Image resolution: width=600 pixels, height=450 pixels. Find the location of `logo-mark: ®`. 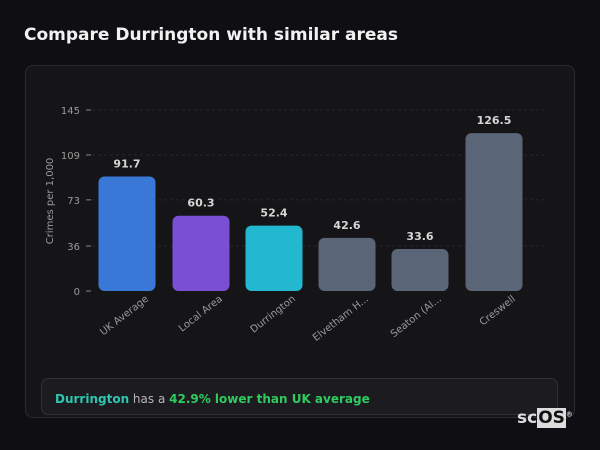

logo-mark: ® is located at coordinates (569, 414).